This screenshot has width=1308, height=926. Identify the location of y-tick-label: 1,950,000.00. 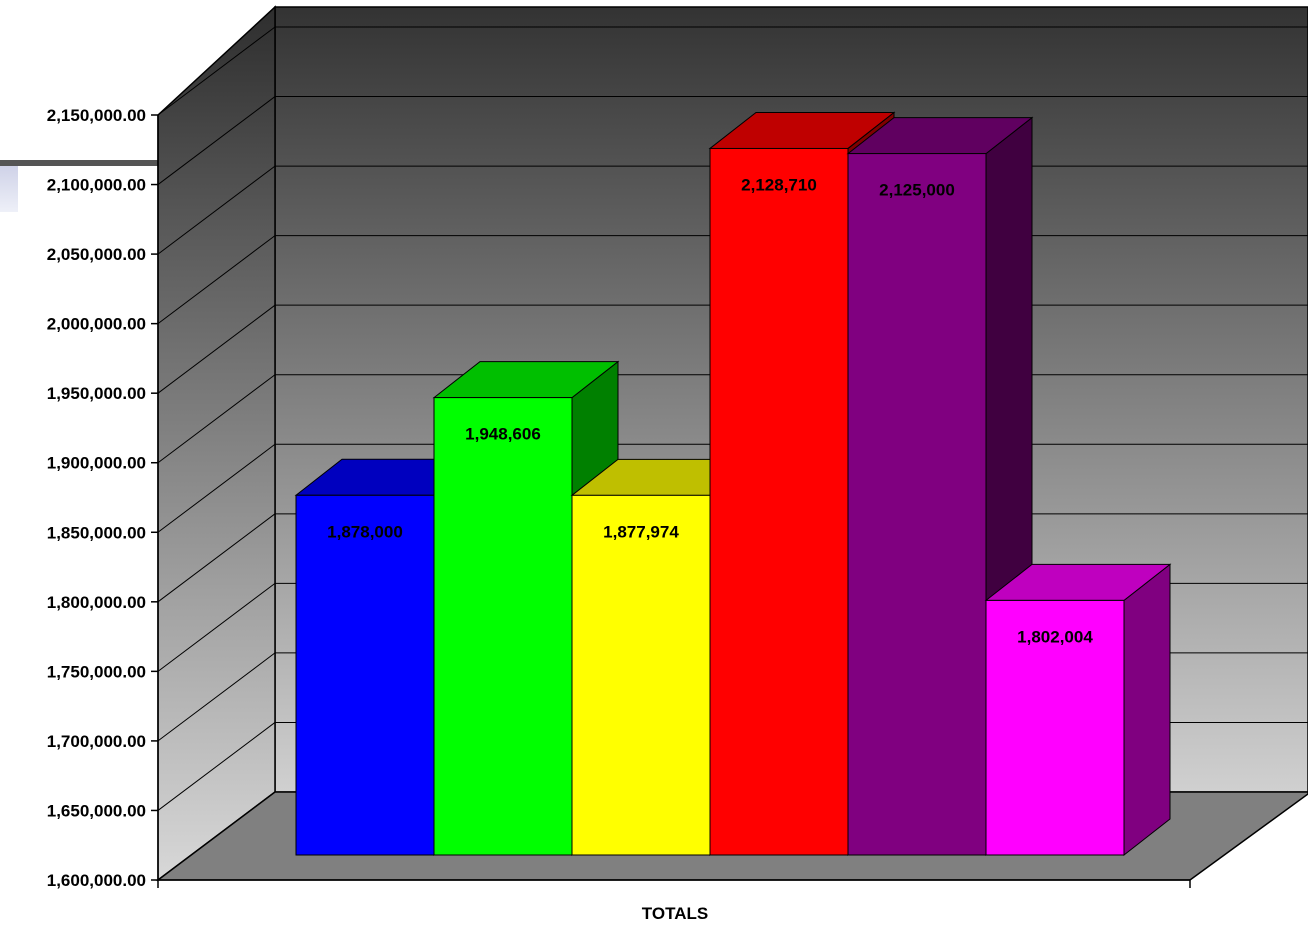
(96, 393).